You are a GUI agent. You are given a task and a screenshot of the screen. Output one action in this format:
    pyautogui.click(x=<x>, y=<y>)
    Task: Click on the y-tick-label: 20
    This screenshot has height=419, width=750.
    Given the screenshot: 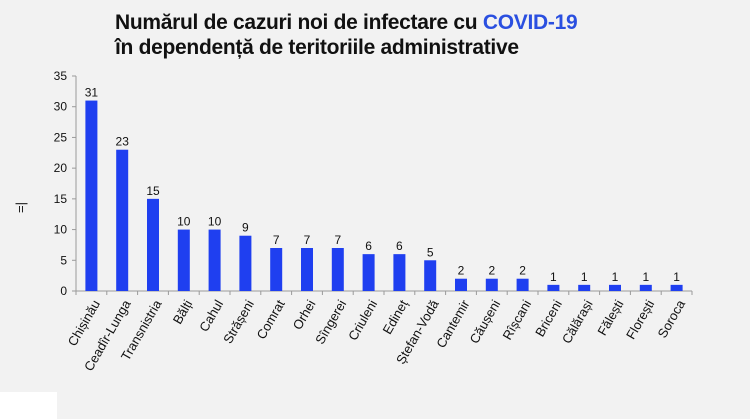 What is the action you would take?
    pyautogui.click(x=61, y=168)
    